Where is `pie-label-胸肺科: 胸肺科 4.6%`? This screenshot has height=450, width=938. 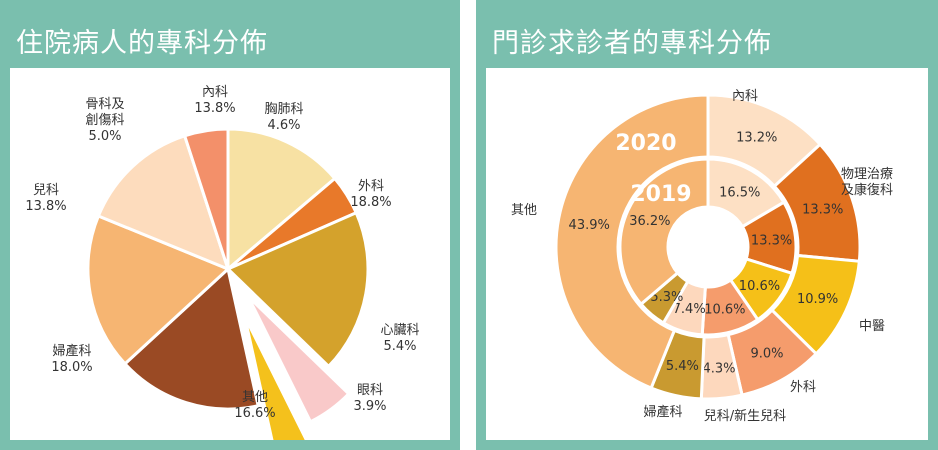
pie-label-胸肺科: 胸肺科 4.6% is located at coordinates (283, 117).